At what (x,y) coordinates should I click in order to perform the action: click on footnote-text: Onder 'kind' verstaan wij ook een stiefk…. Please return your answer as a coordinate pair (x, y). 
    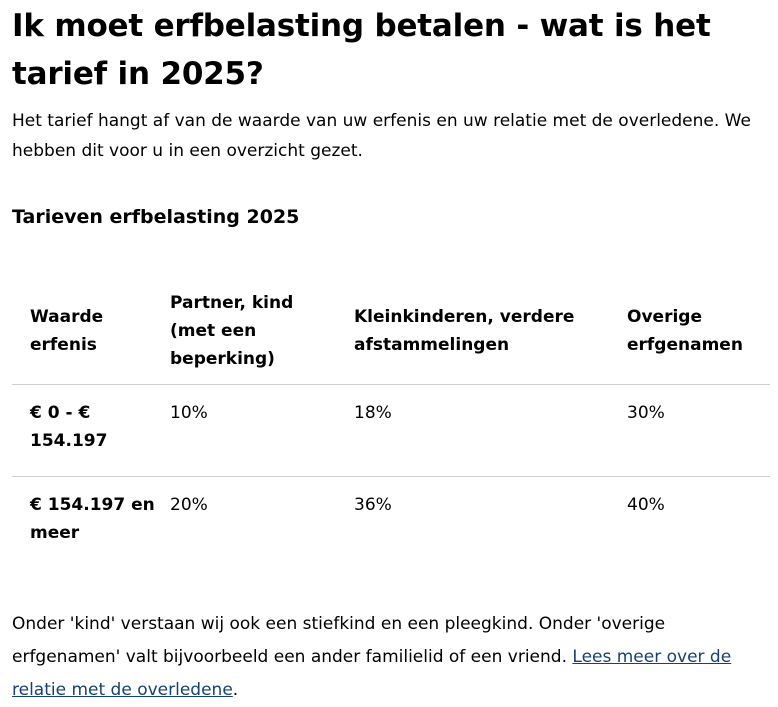
    Looking at the image, I should click on (339, 640).